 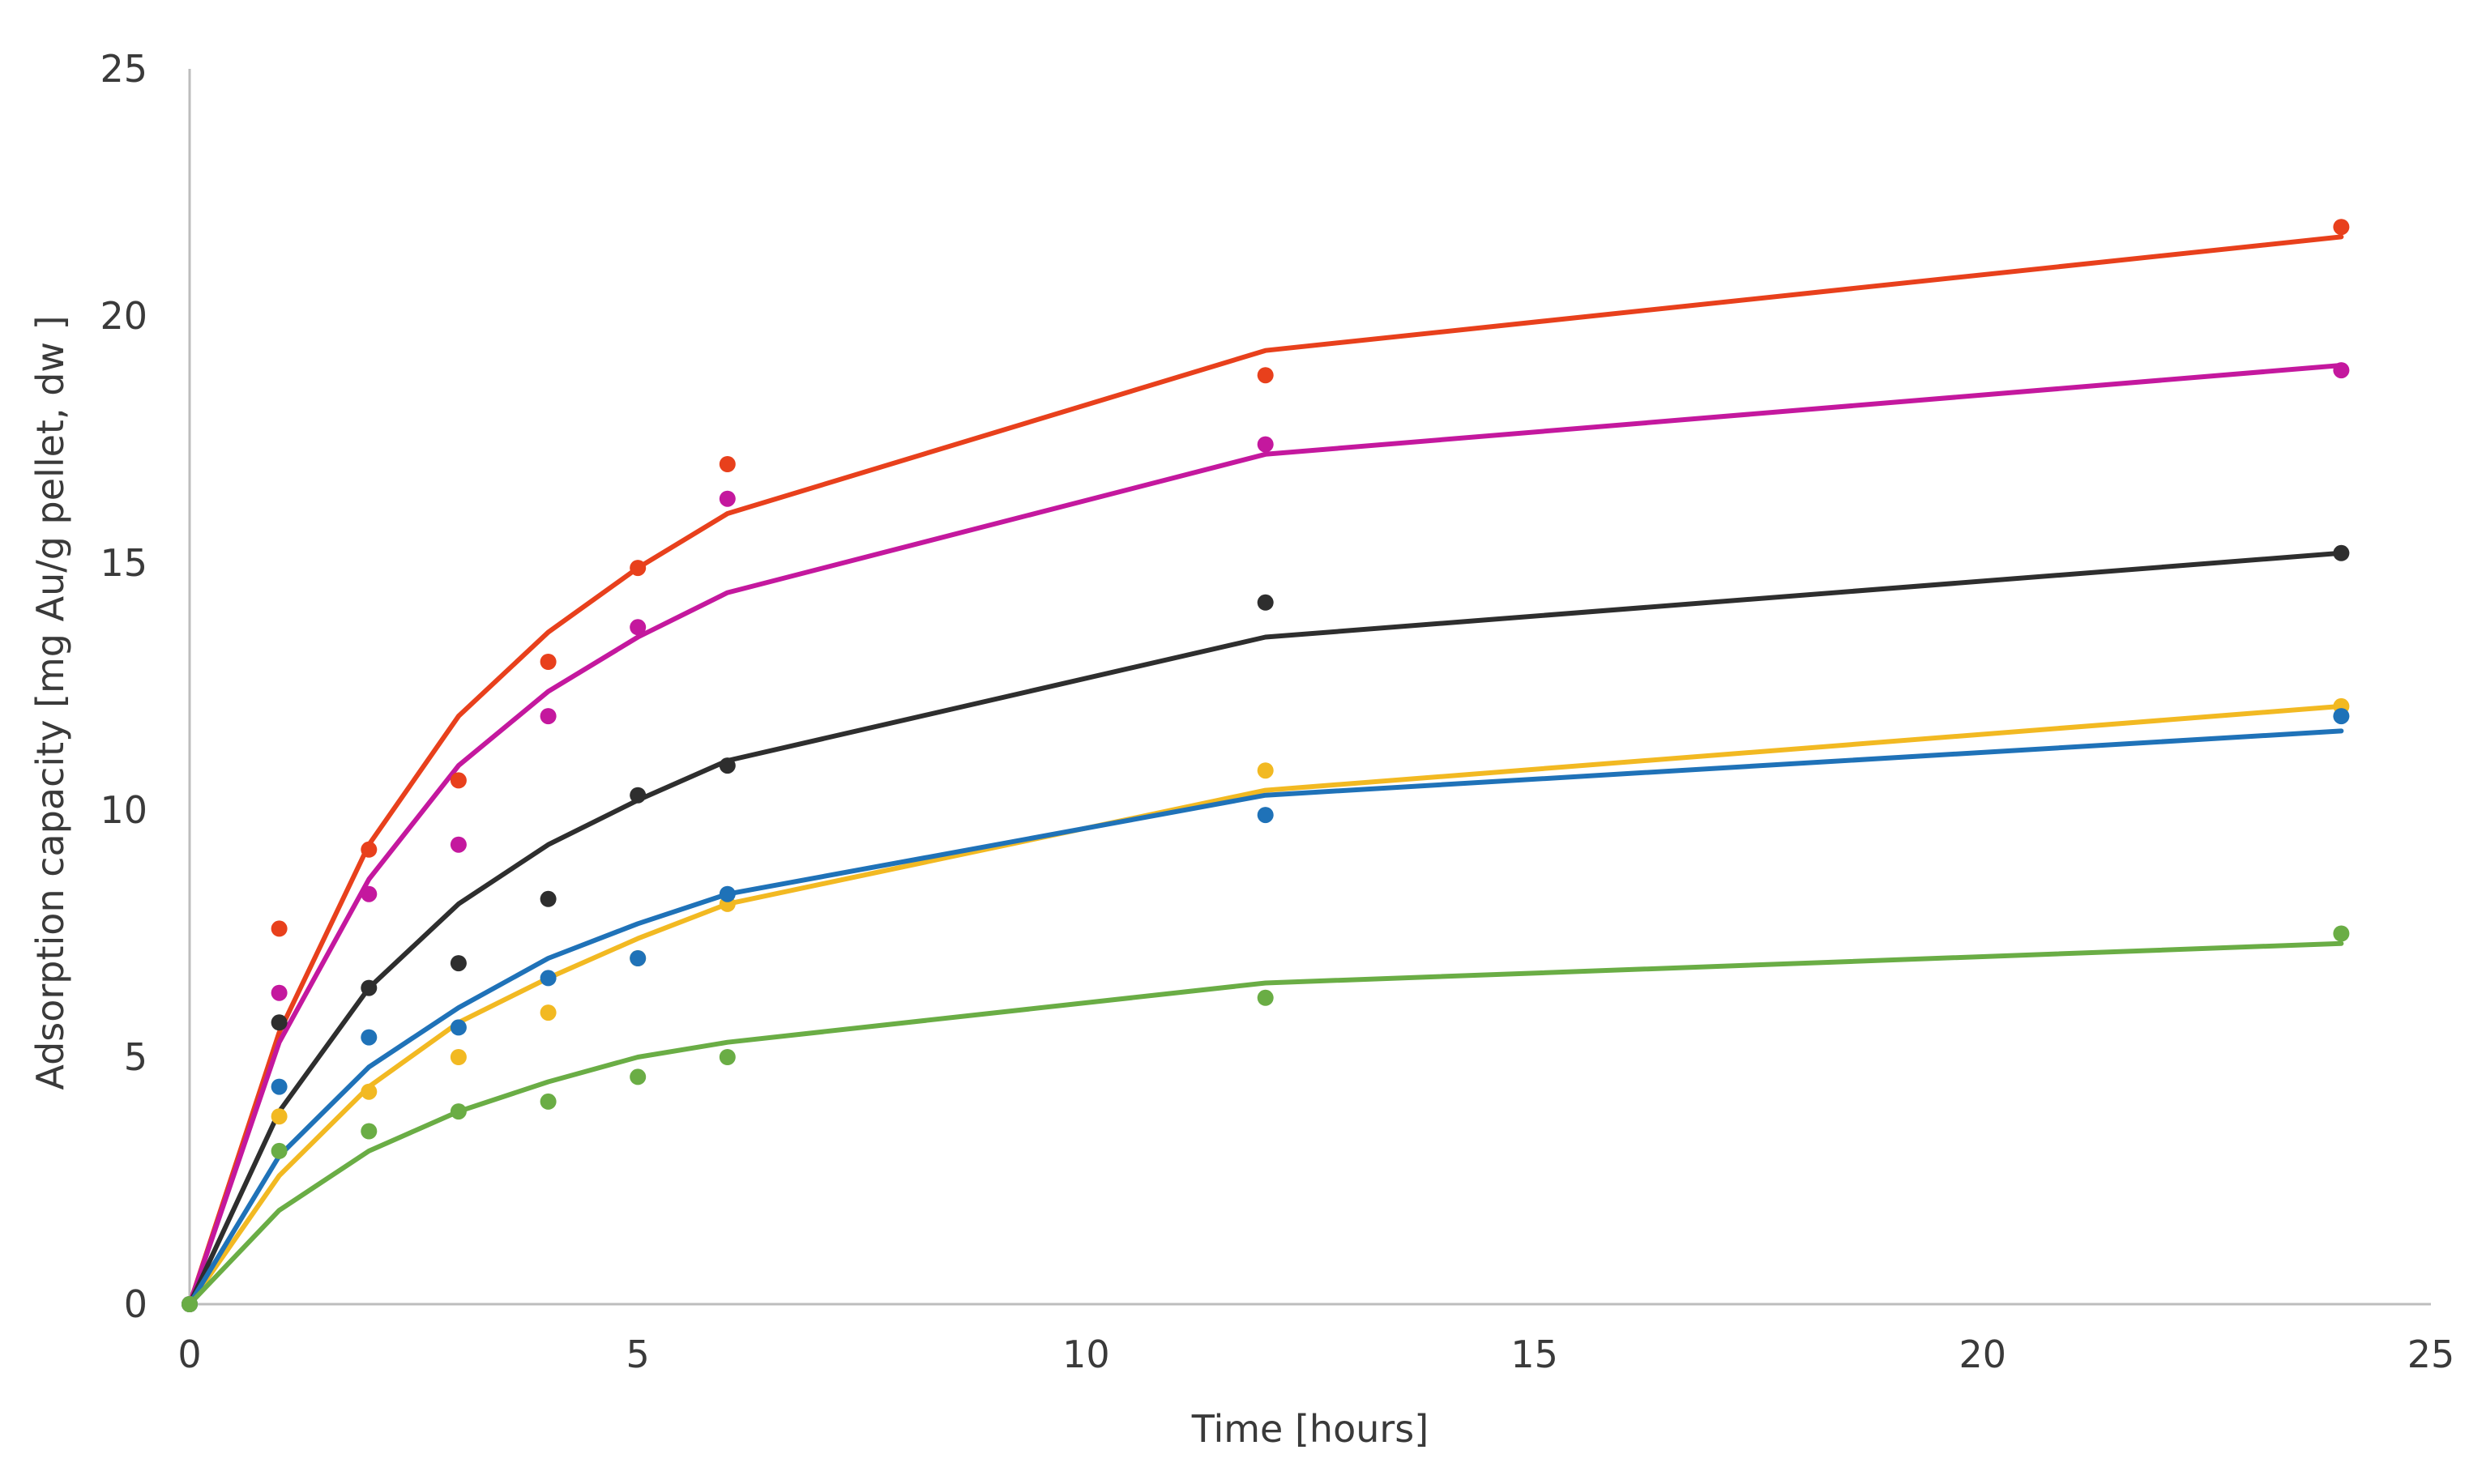 What do you see at coordinates (1983, 1354) in the screenshot?
I see `x-tick-label: 20` at bounding box center [1983, 1354].